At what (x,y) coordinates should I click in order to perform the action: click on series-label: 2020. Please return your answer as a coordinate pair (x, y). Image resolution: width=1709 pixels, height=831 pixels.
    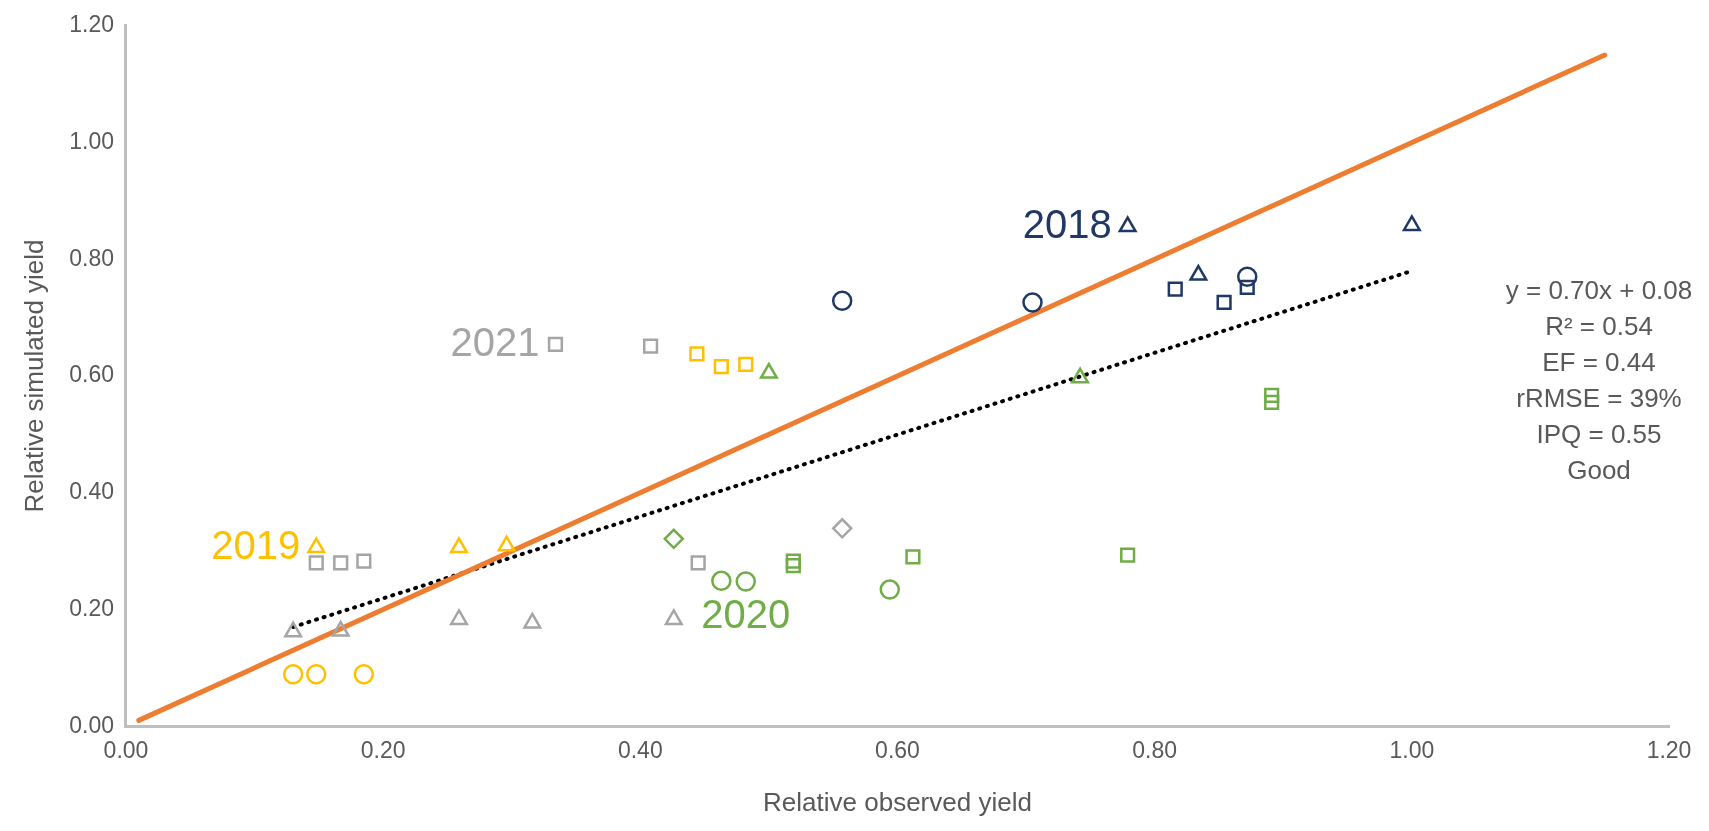
    Looking at the image, I should click on (746, 614).